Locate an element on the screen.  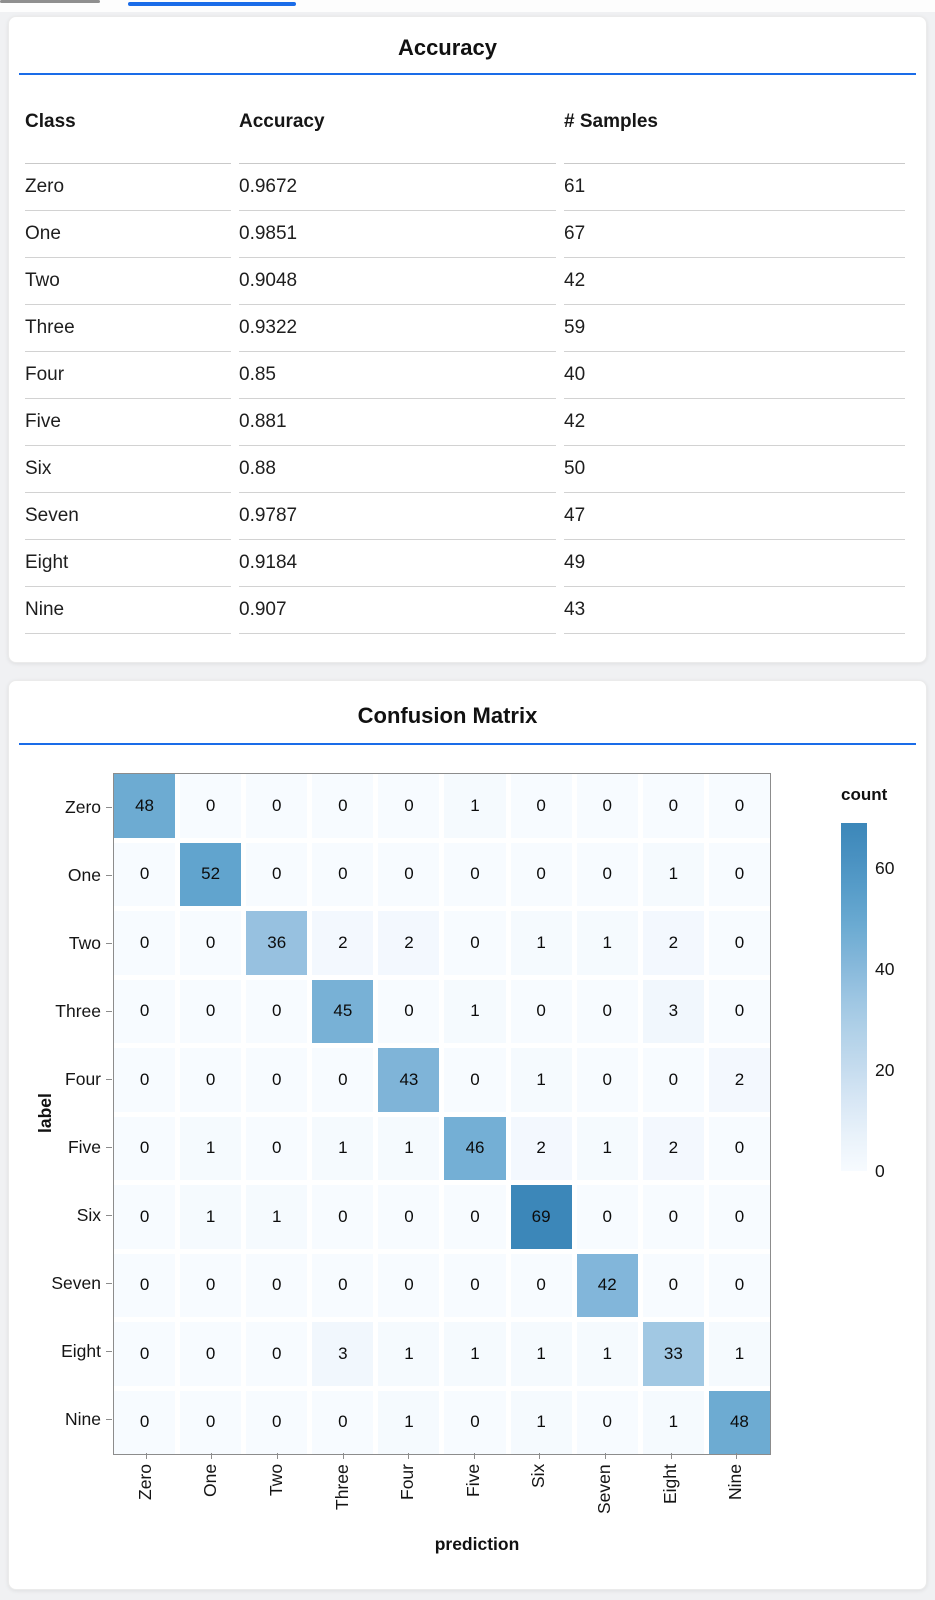
heatmap-cell: 43 is located at coordinates (409, 1080).